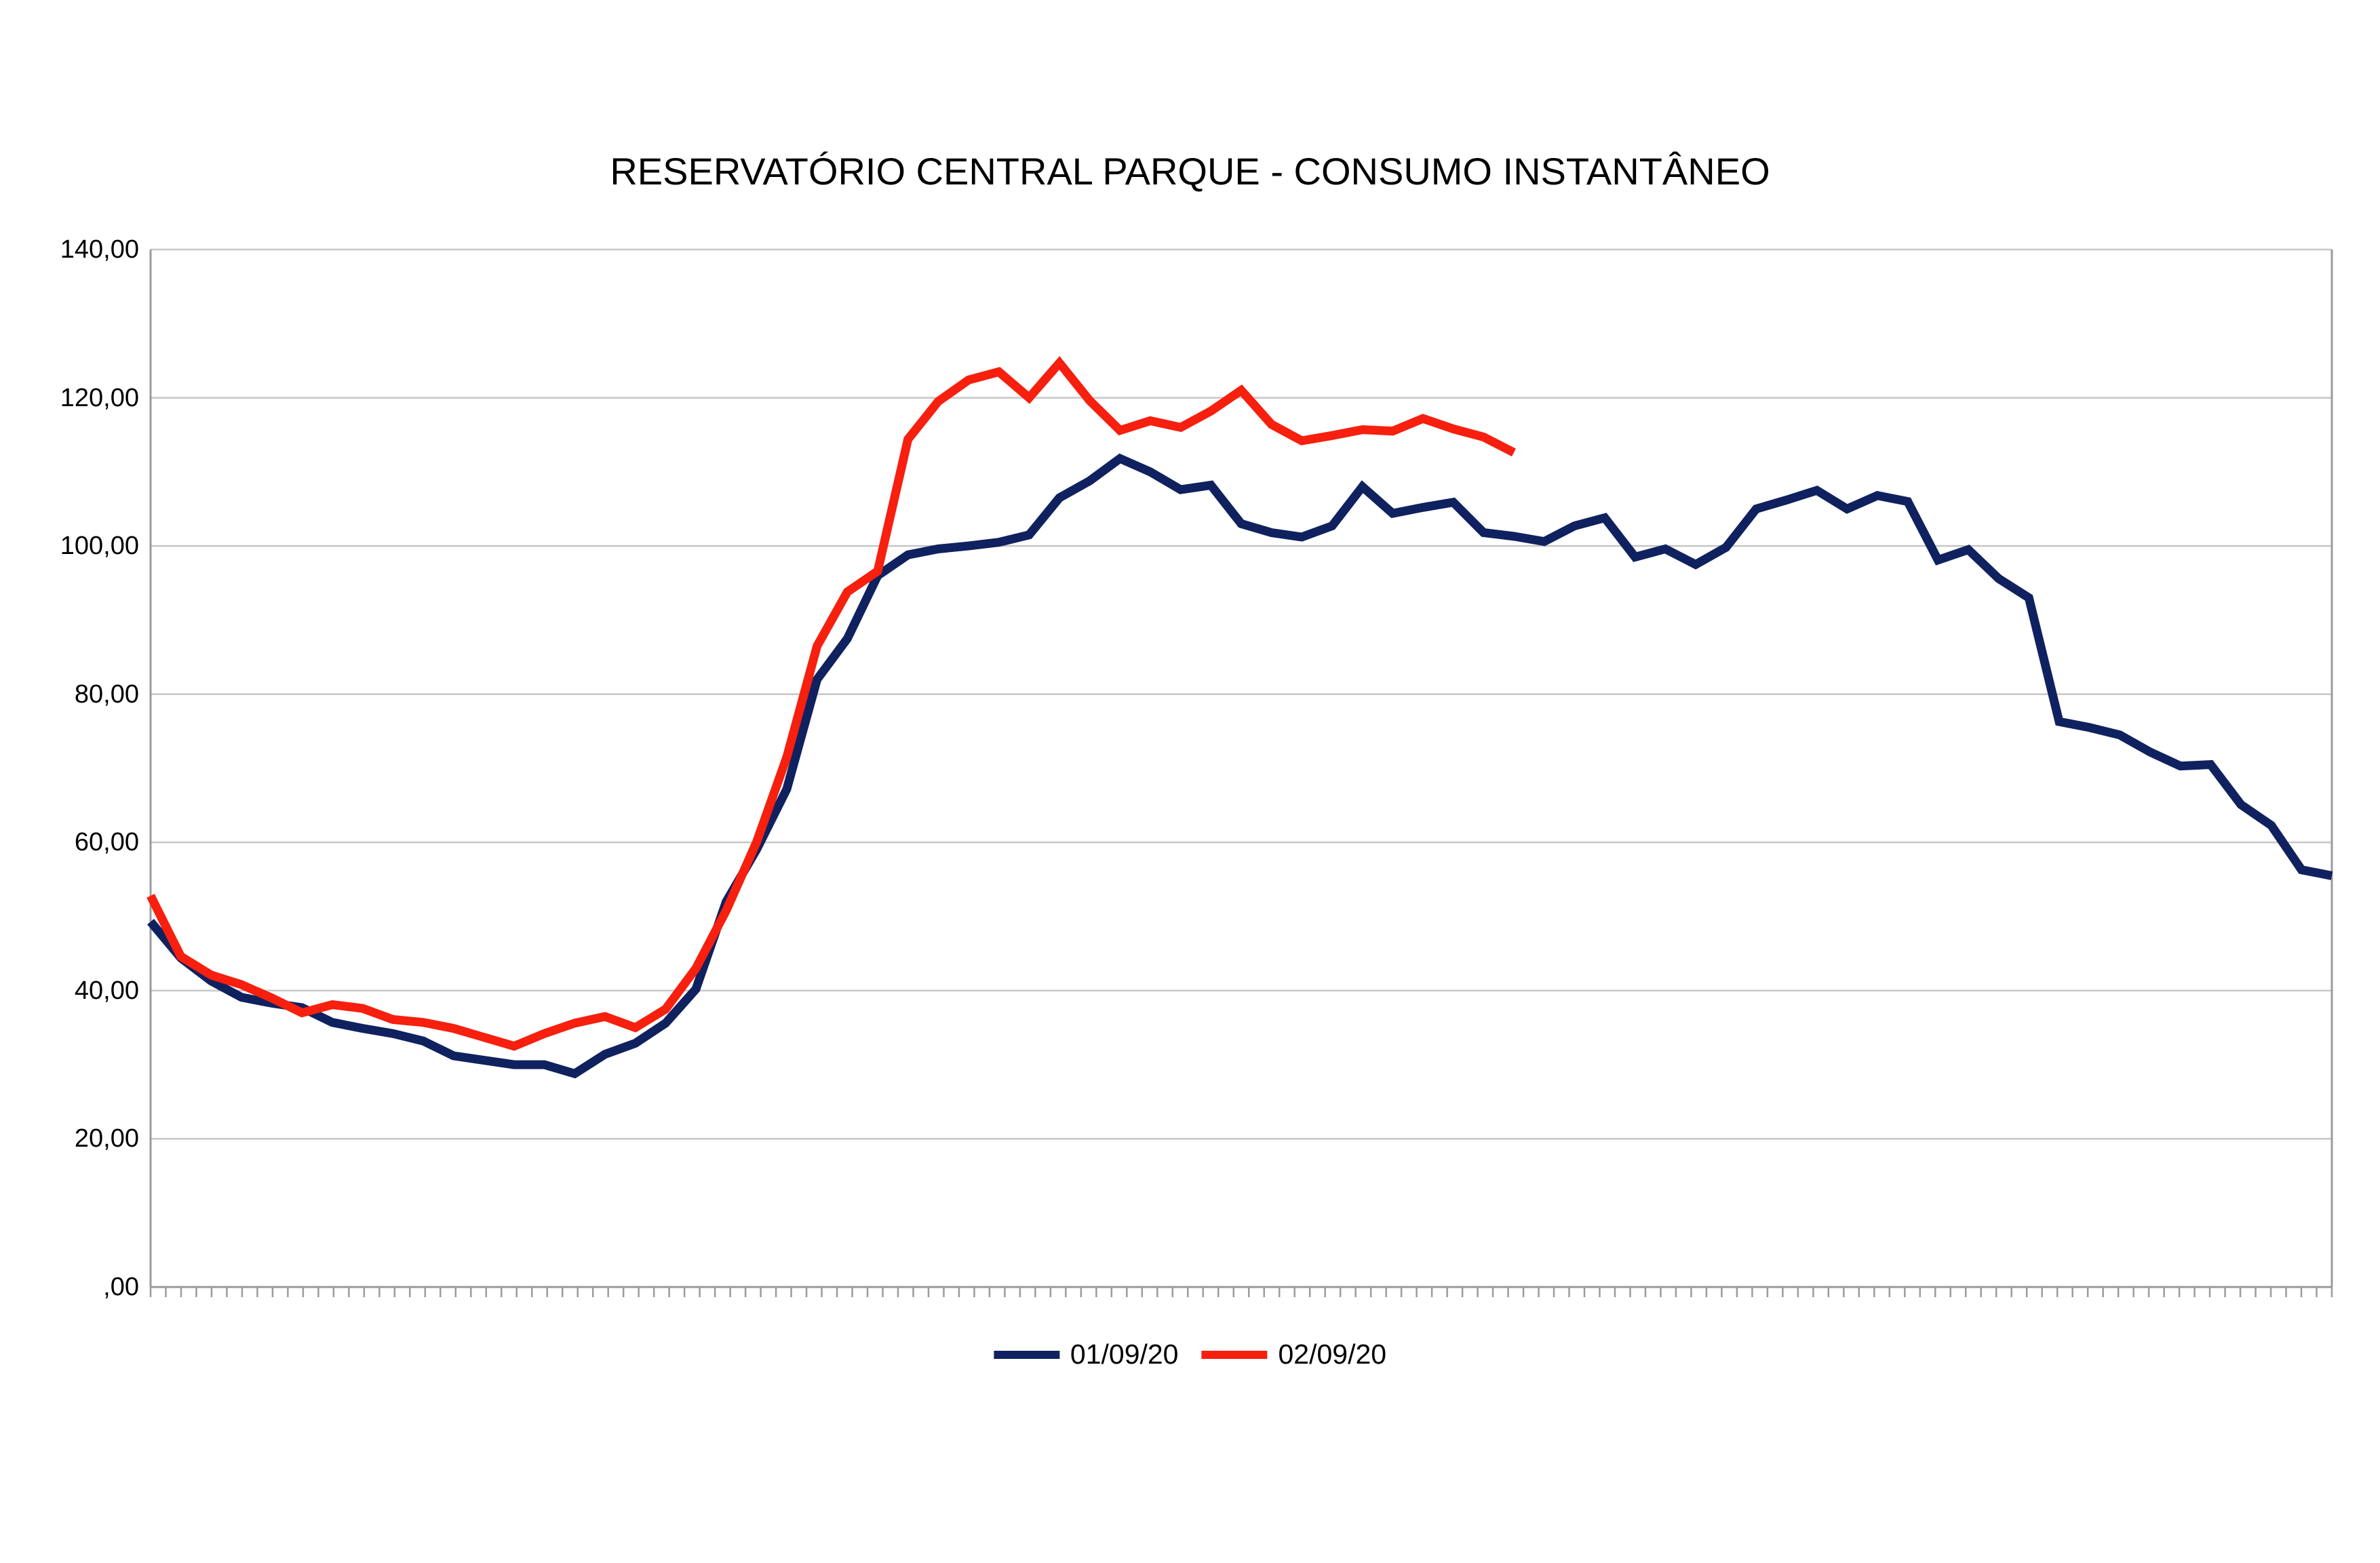  Describe the element at coordinates (1332, 1355) in the screenshot. I see `legend-label-series2: 02/09/20` at that location.